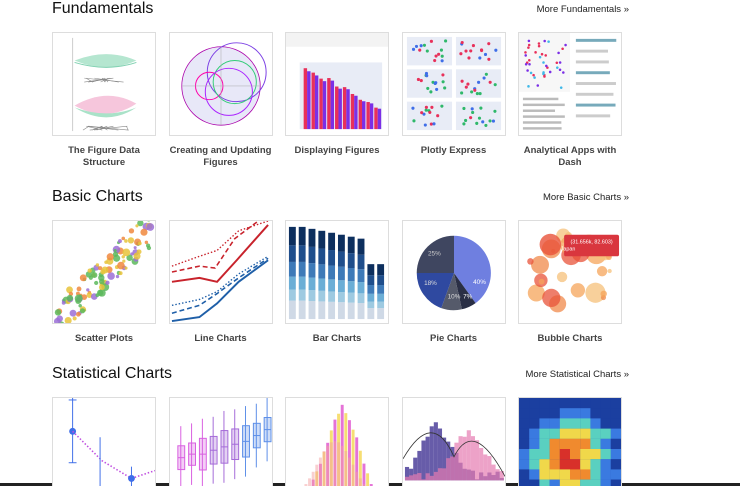 This screenshot has width=740, height=486. Describe the element at coordinates (97, 196) in the screenshot. I see `section-title: Basic Charts` at that location.